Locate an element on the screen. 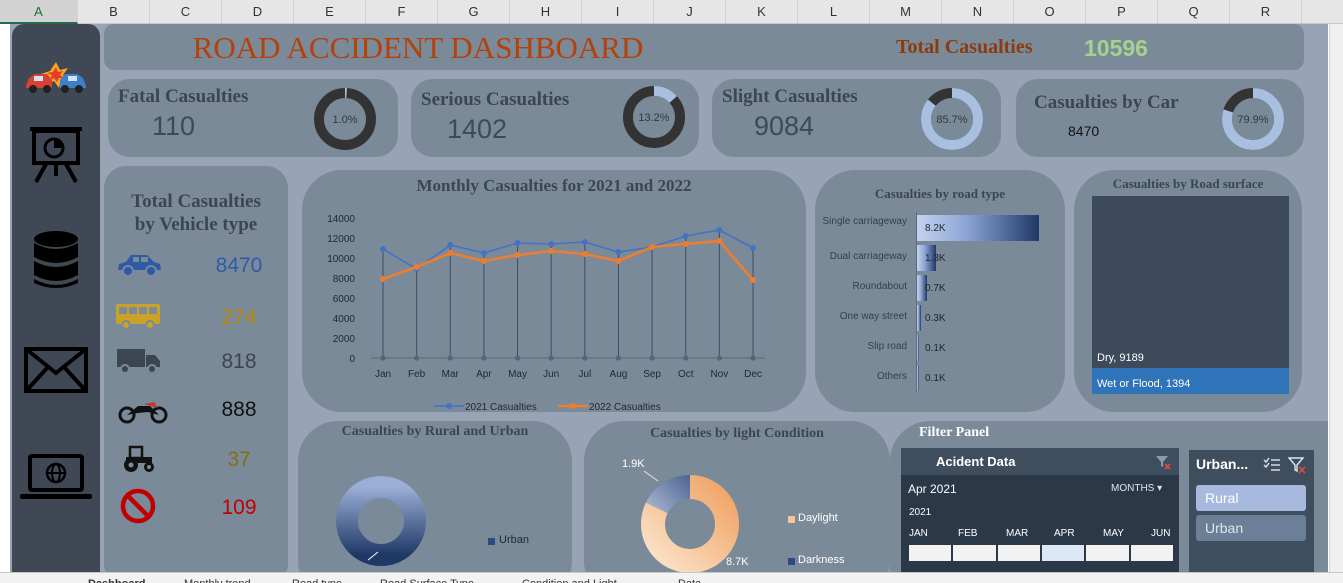  column-header: I is located at coordinates (618, 12).